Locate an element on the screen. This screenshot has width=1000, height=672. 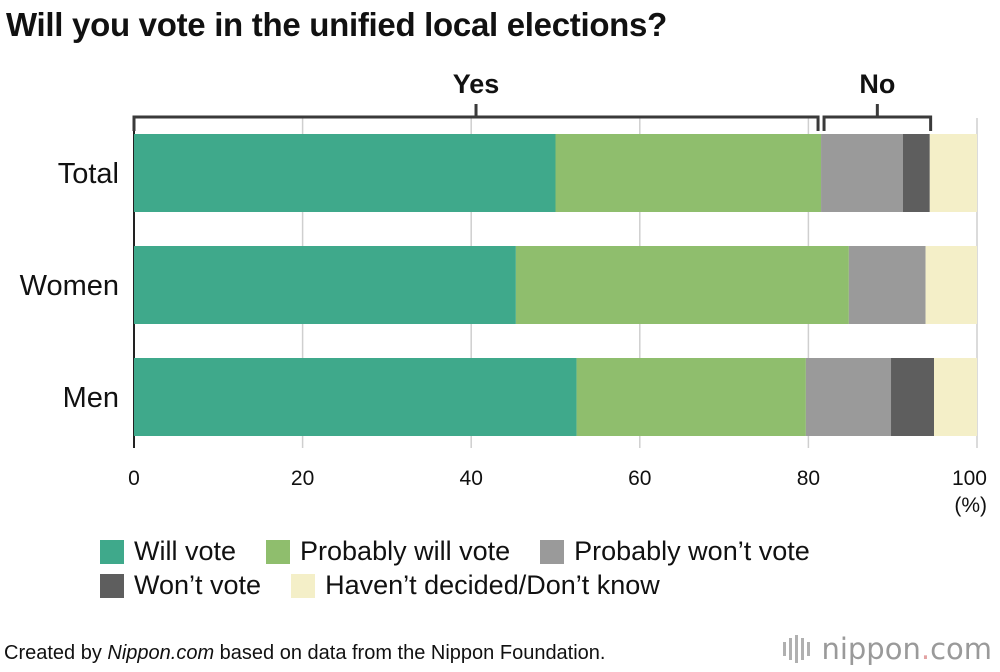
legend-swatch-won-t-vote is located at coordinates (112, 585).